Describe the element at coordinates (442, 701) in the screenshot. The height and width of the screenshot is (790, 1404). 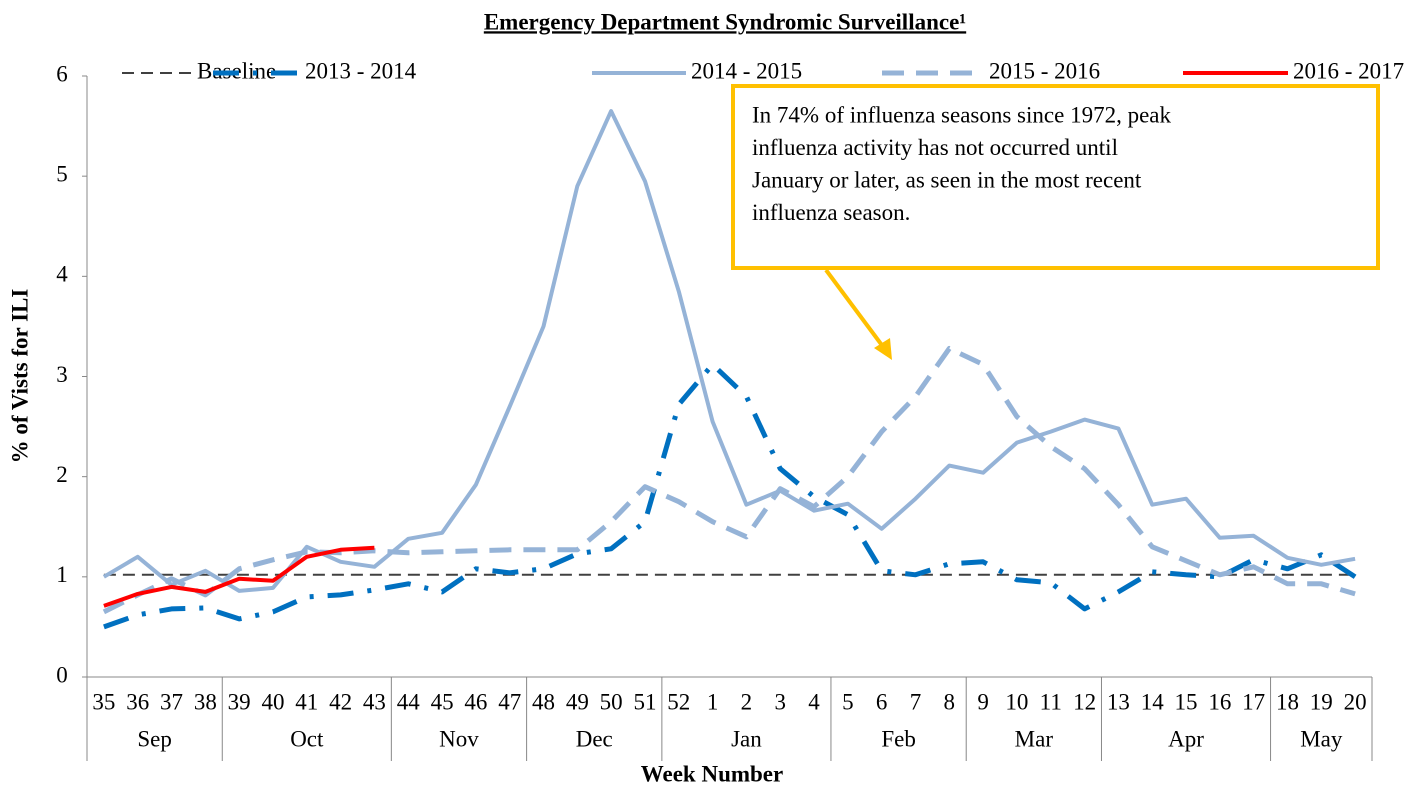
I see `x-tick-label: 45` at that location.